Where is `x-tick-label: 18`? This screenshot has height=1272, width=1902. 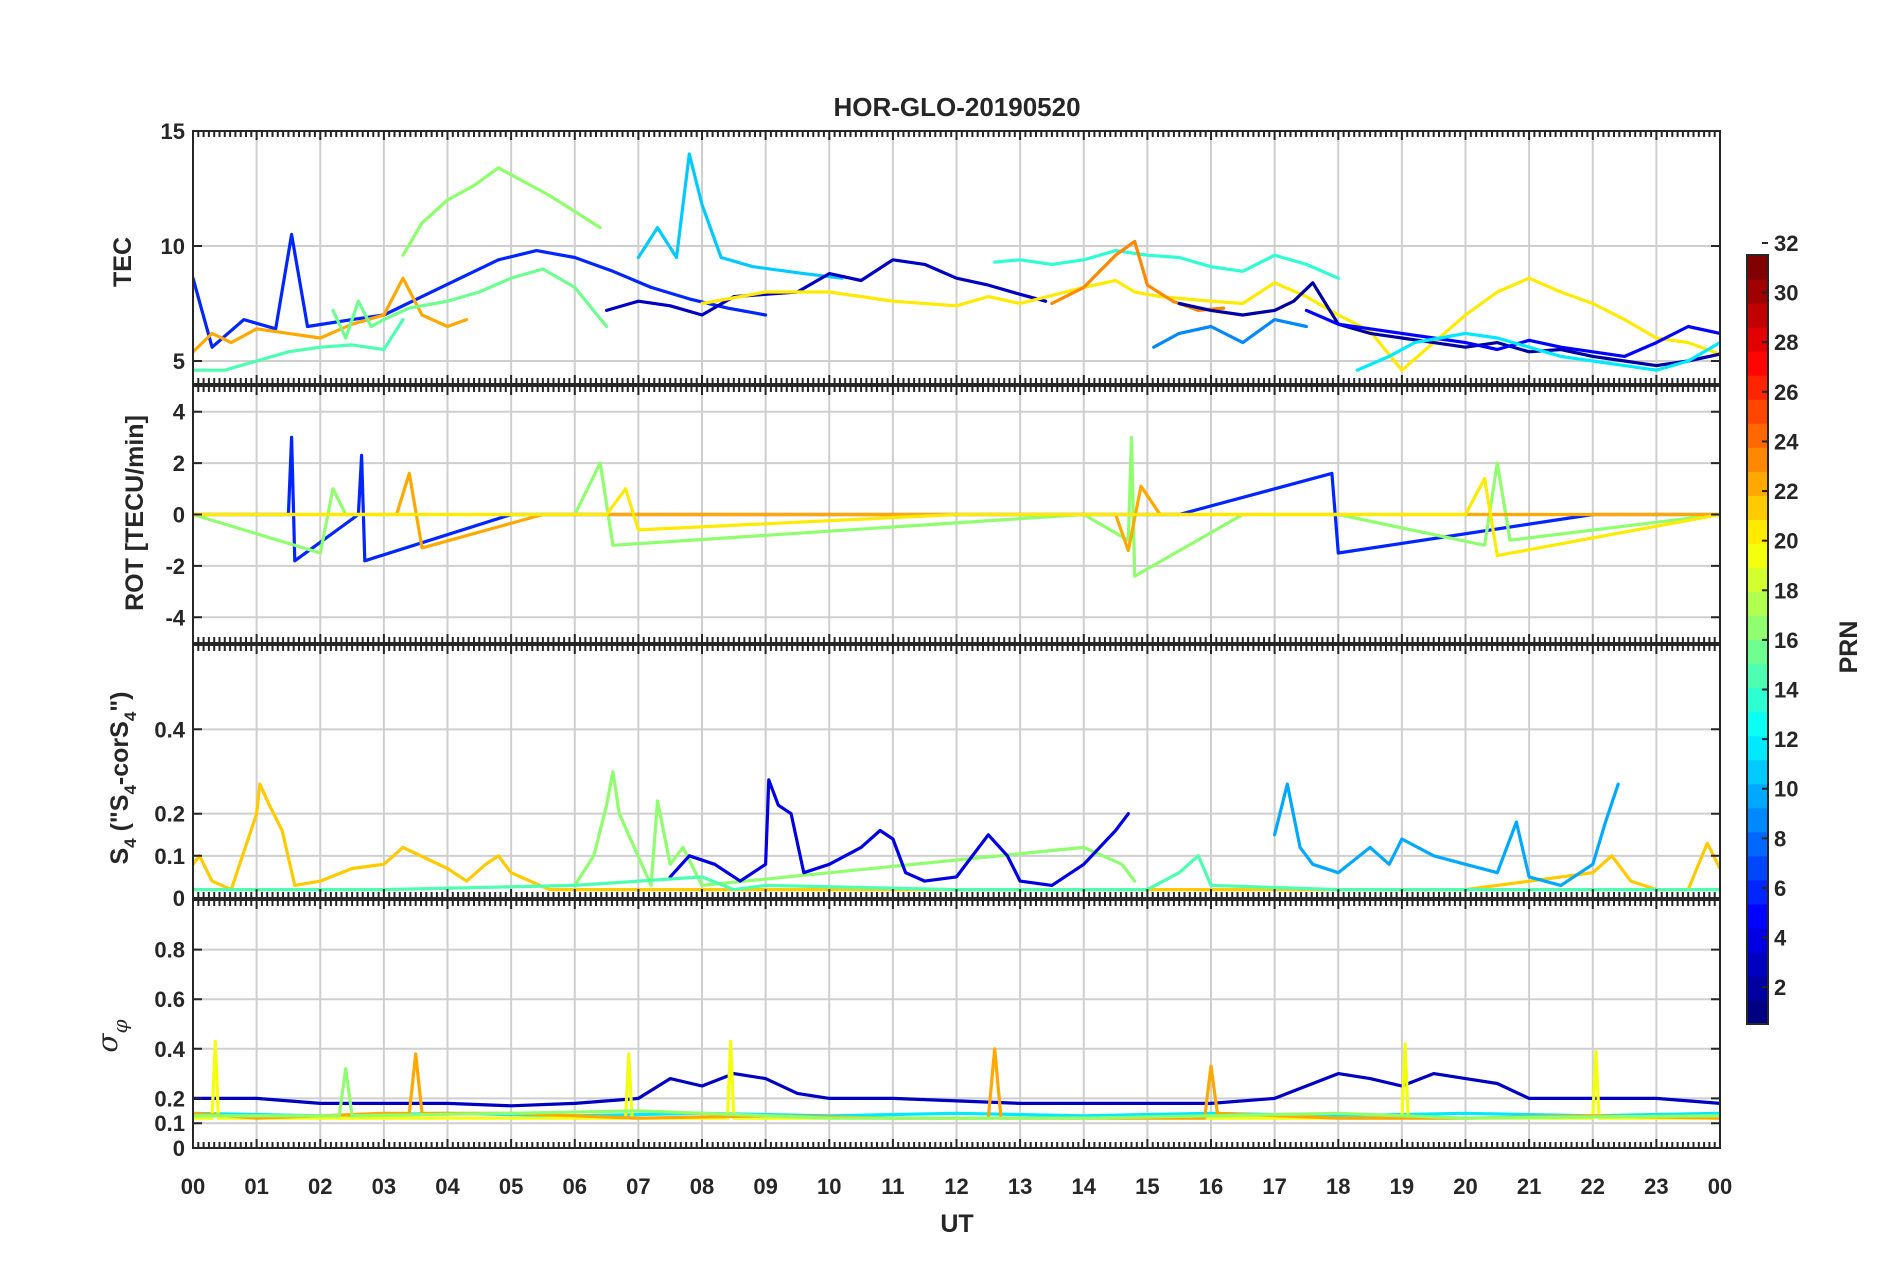
x-tick-label: 18 is located at coordinates (1338, 1186).